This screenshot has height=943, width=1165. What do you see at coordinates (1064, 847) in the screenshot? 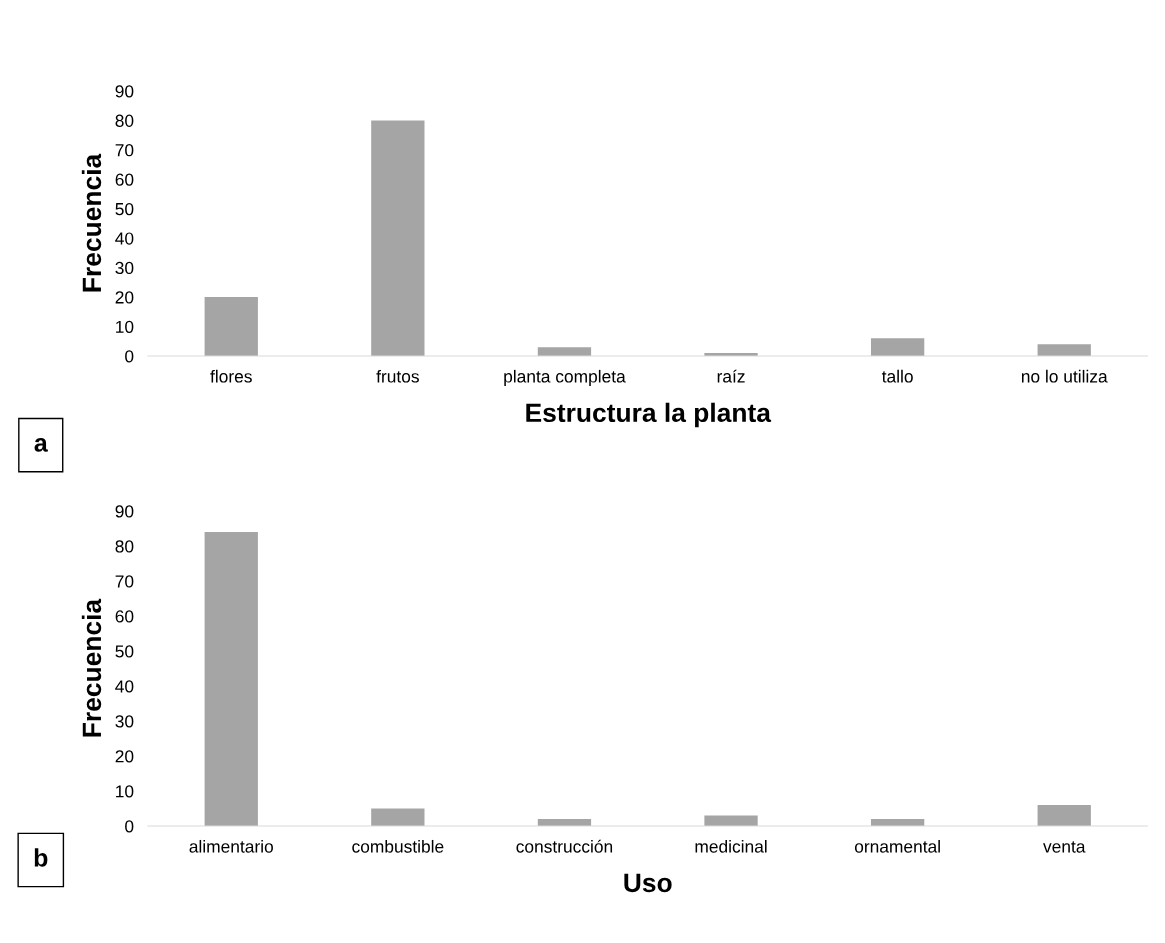
I see `x-tick-label: venta` at bounding box center [1064, 847].